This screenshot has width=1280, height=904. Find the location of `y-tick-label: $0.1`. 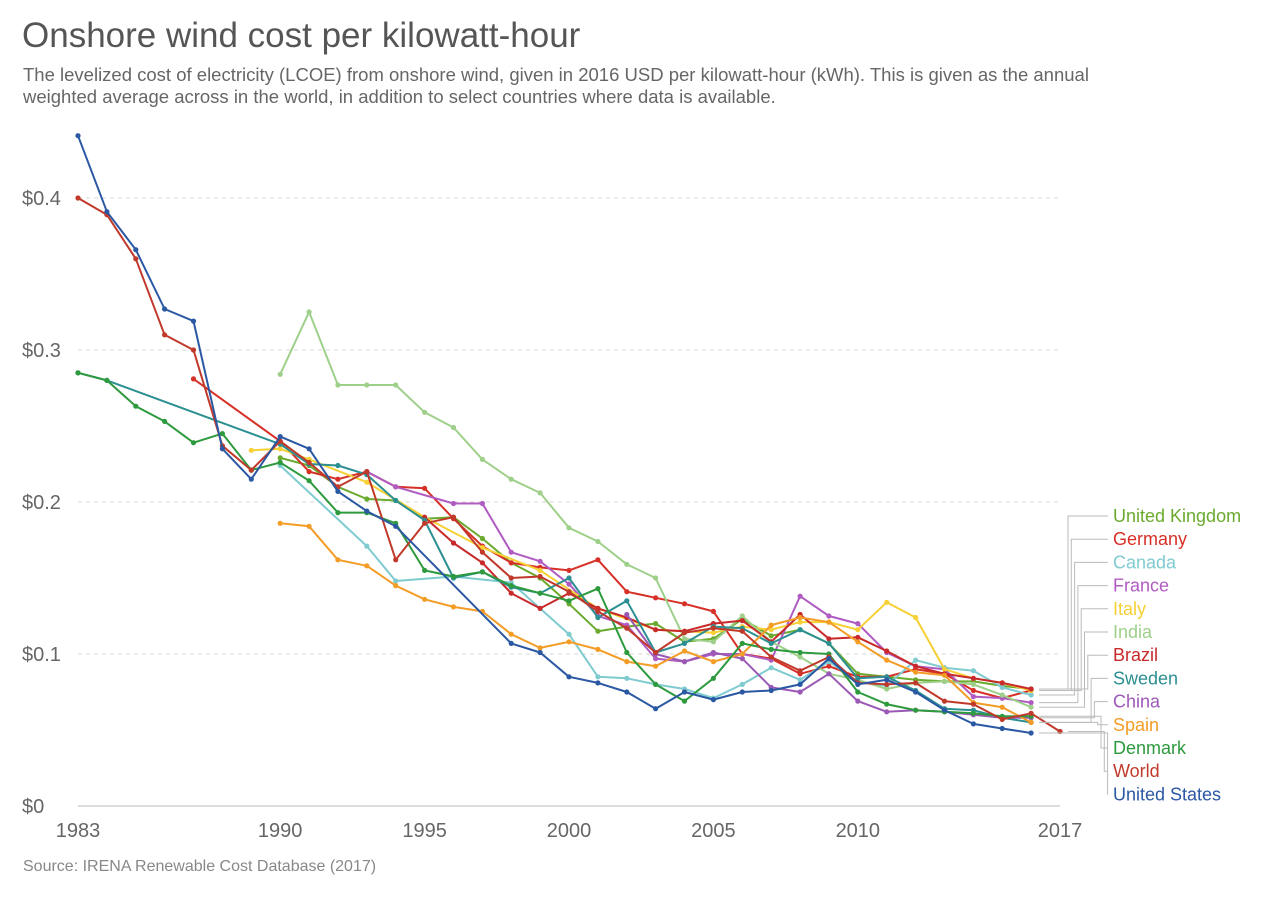

y-tick-label: $0.1 is located at coordinates (41, 655).